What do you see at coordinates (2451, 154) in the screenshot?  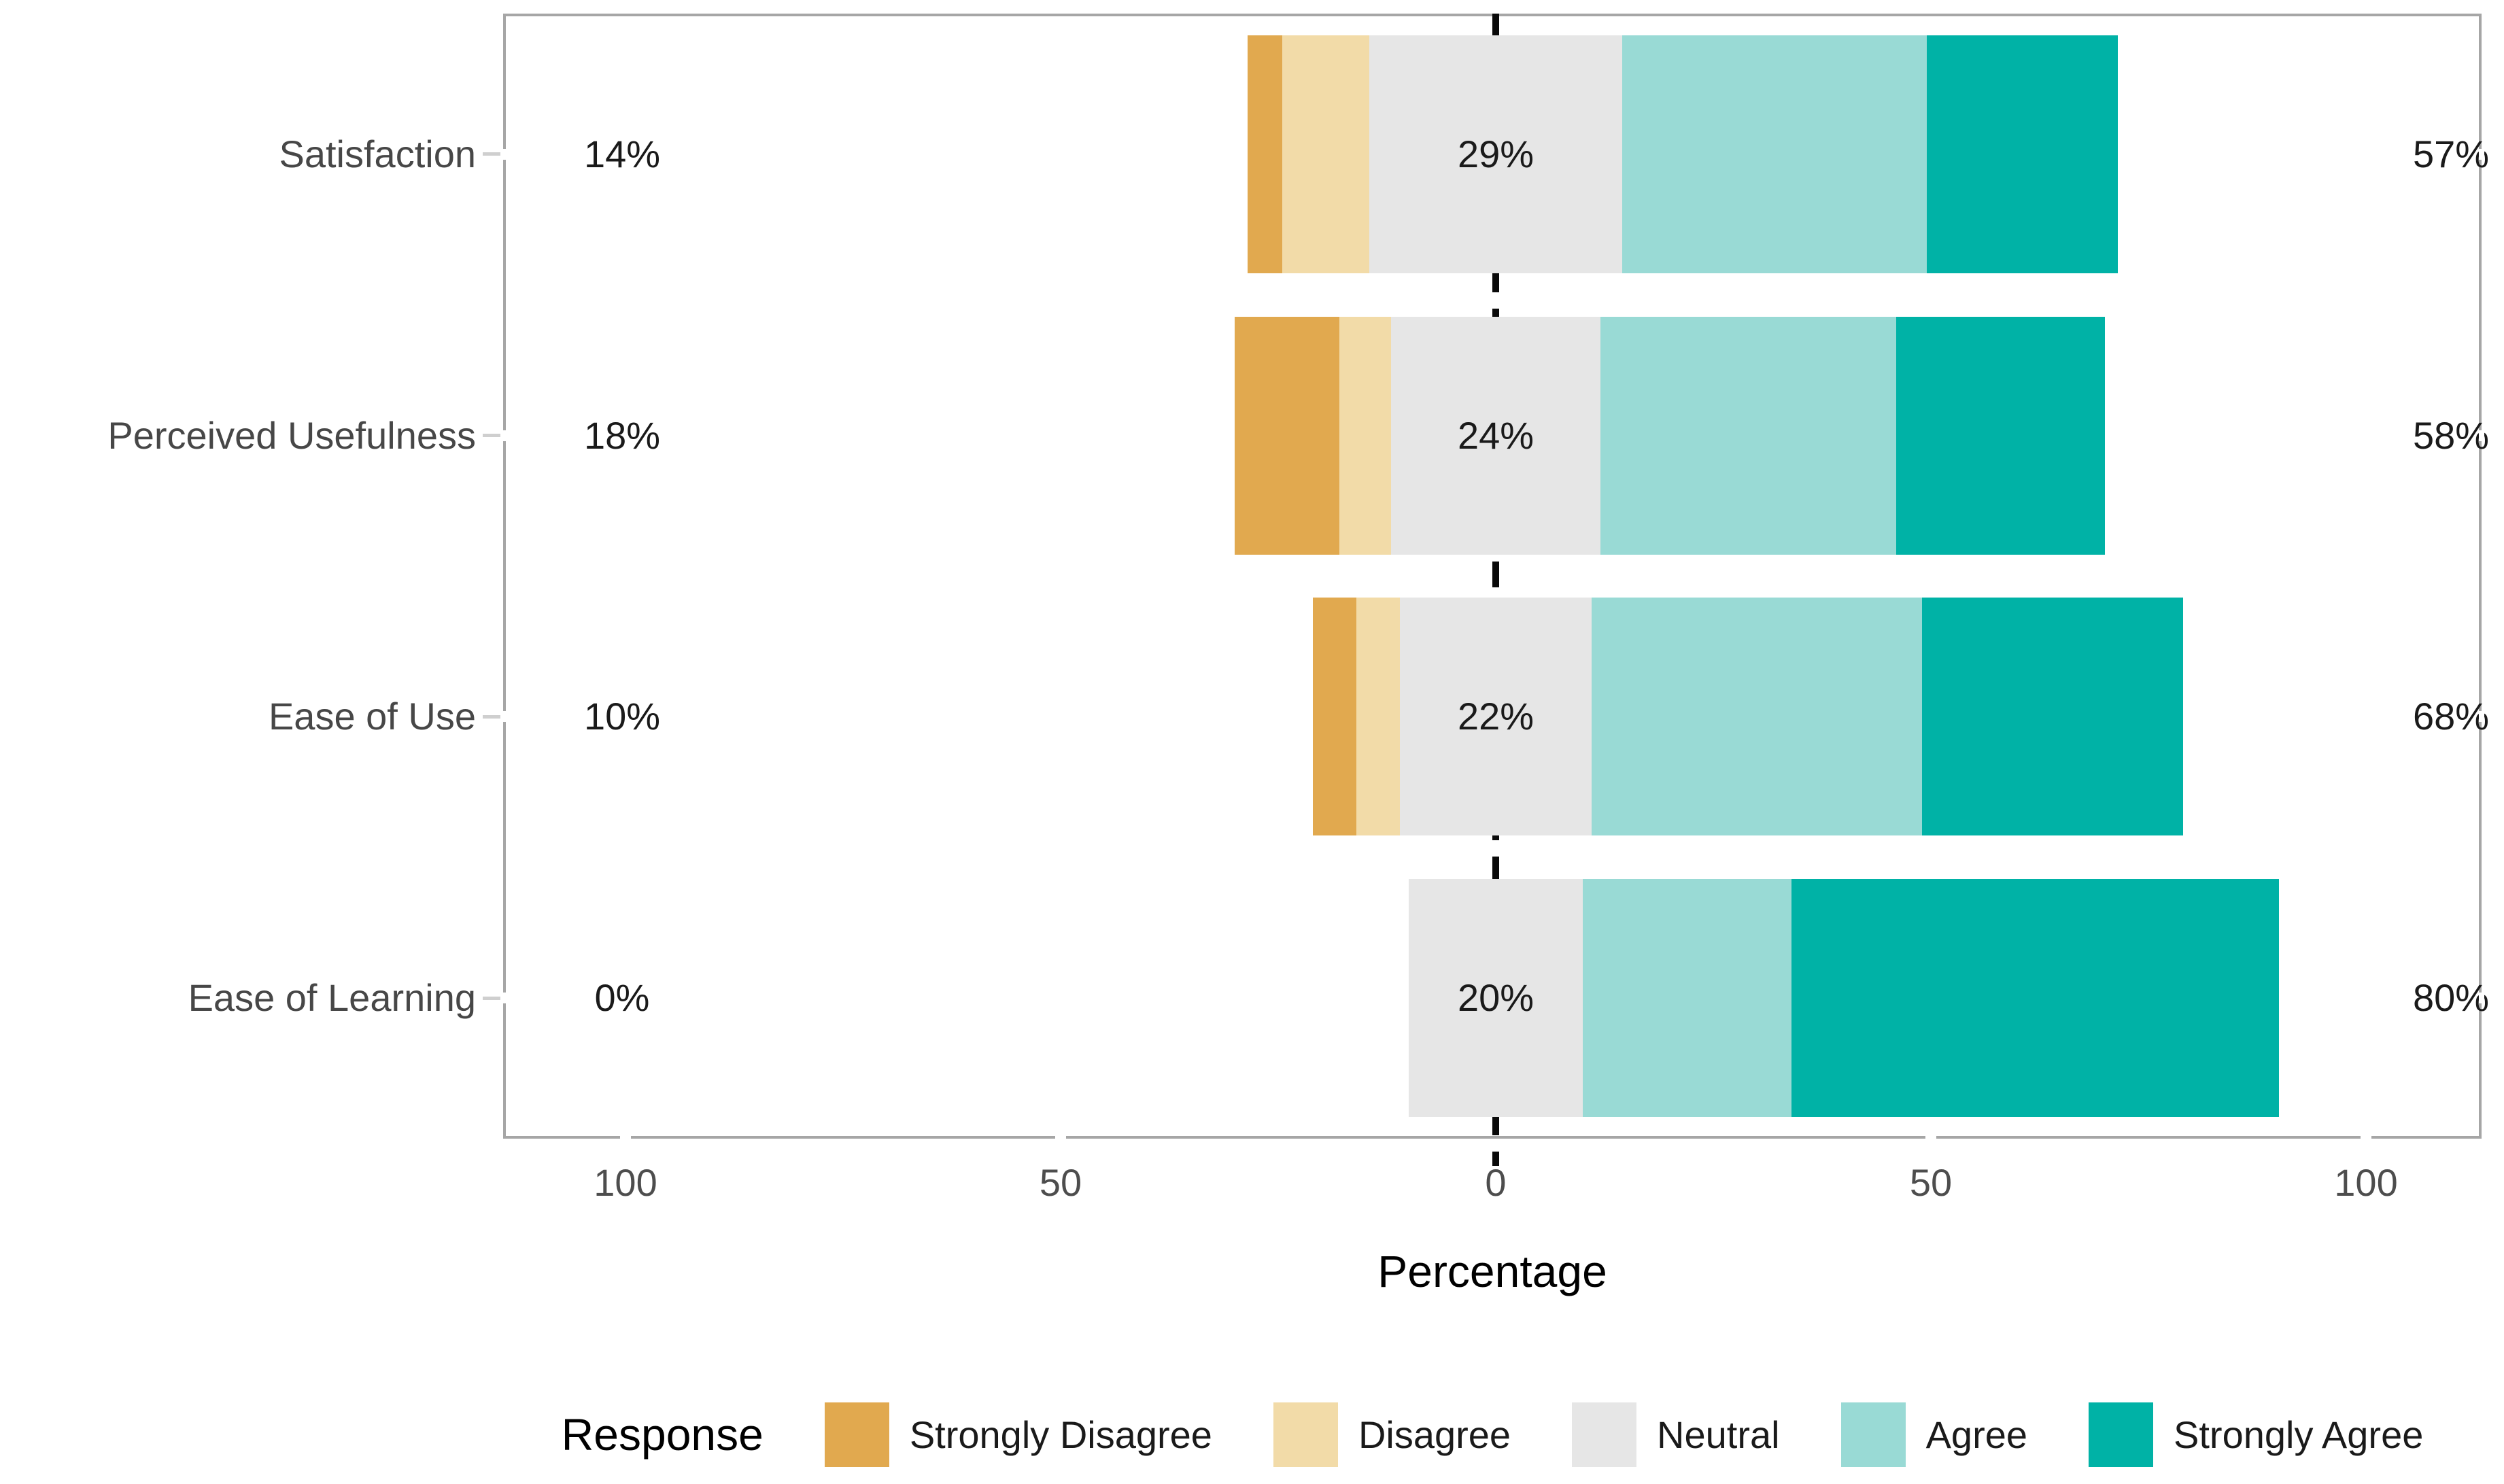 I see `agree-total-label: 57%` at bounding box center [2451, 154].